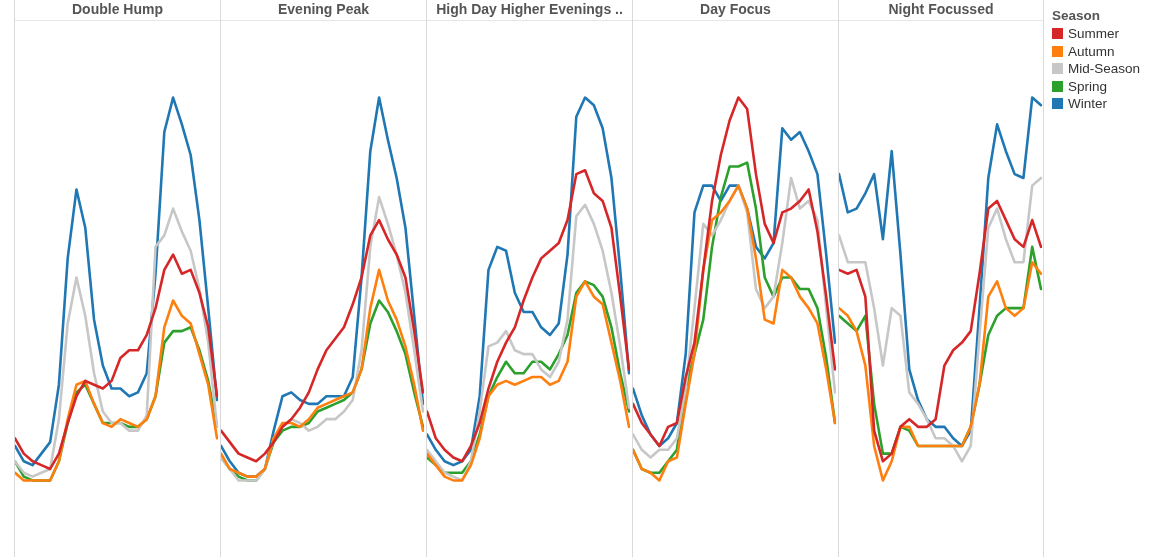  Describe the element at coordinates (941, 10) in the screenshot. I see `chart-title: Night Focussed` at that location.